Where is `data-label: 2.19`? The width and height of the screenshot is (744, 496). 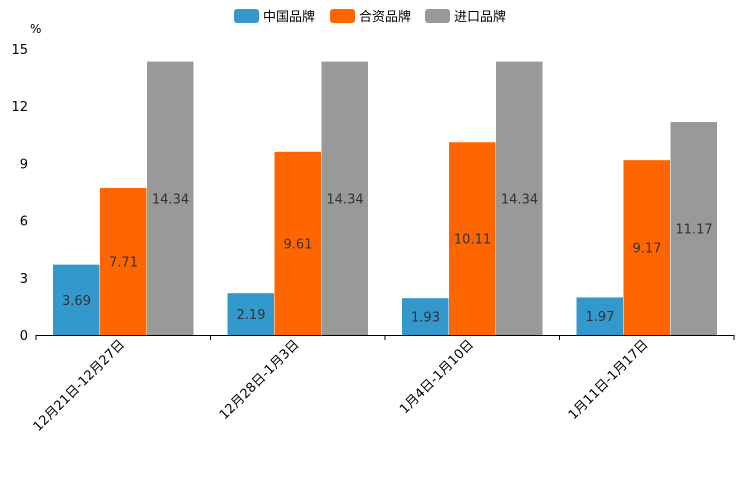
data-label: 2.19 is located at coordinates (251, 315).